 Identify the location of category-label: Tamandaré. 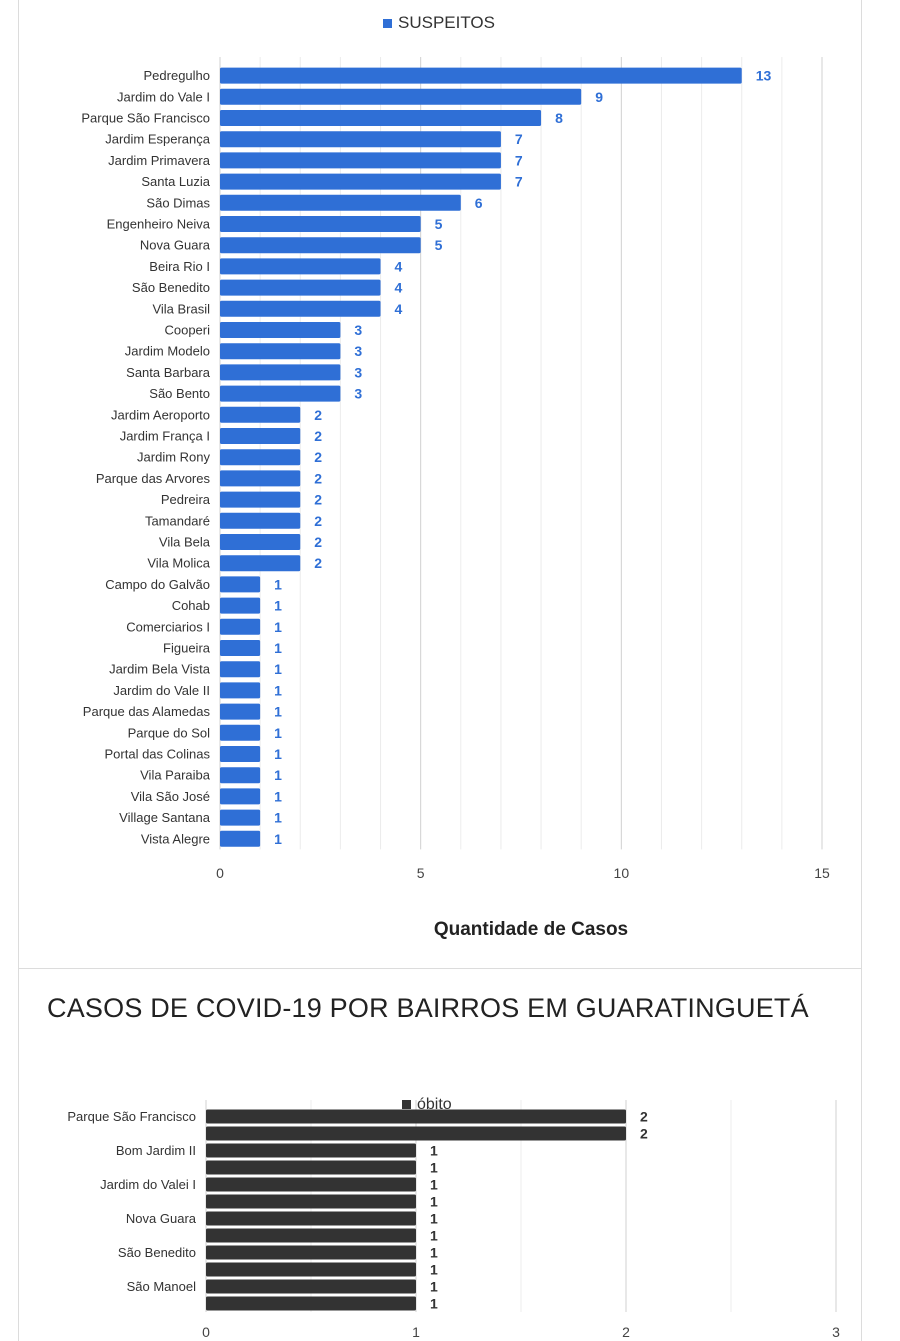
(177, 520).